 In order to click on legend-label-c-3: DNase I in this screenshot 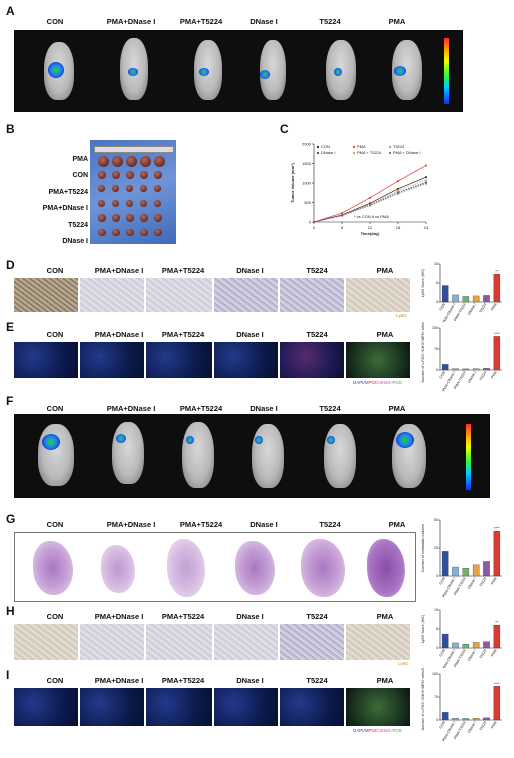, I will do `click(328, 152)`.